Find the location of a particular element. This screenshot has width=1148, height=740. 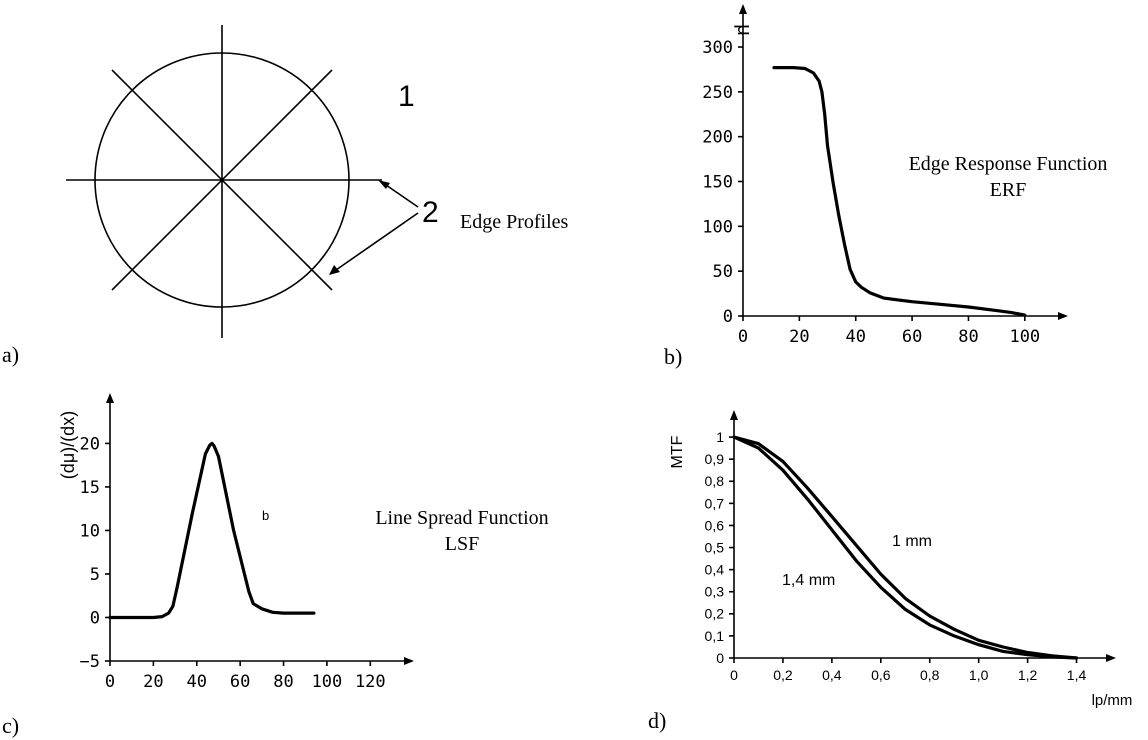

panel-a-tag: a) is located at coordinates (10, 354).